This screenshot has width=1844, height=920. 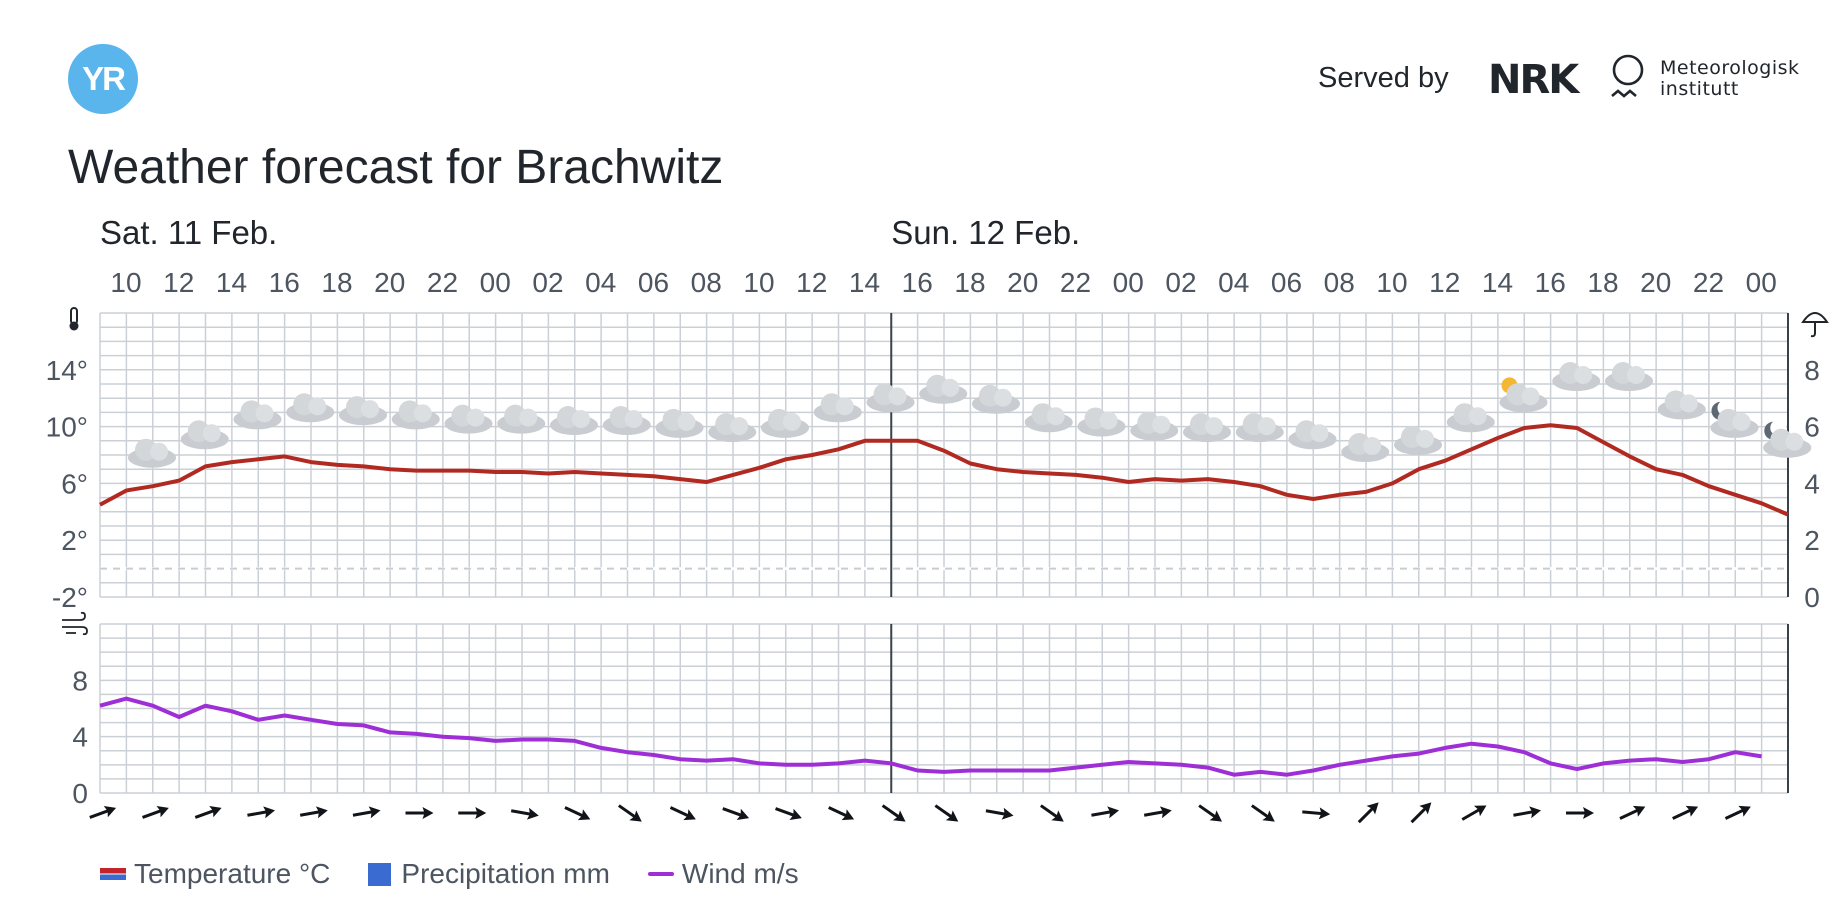 I want to click on thermometer-bulb, so click(x=74, y=326).